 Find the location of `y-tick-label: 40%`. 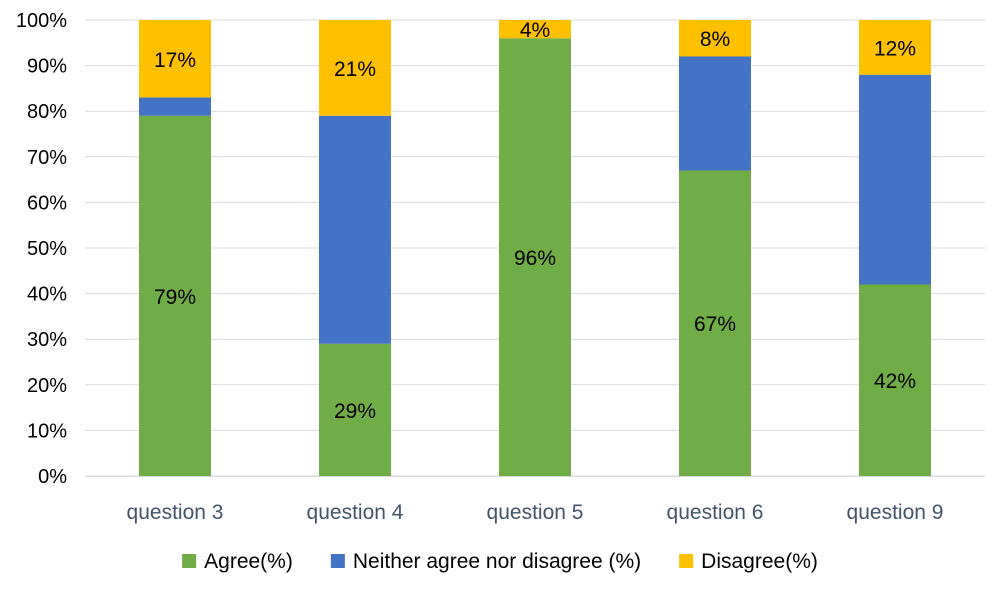

y-tick-label: 40% is located at coordinates (47, 295).